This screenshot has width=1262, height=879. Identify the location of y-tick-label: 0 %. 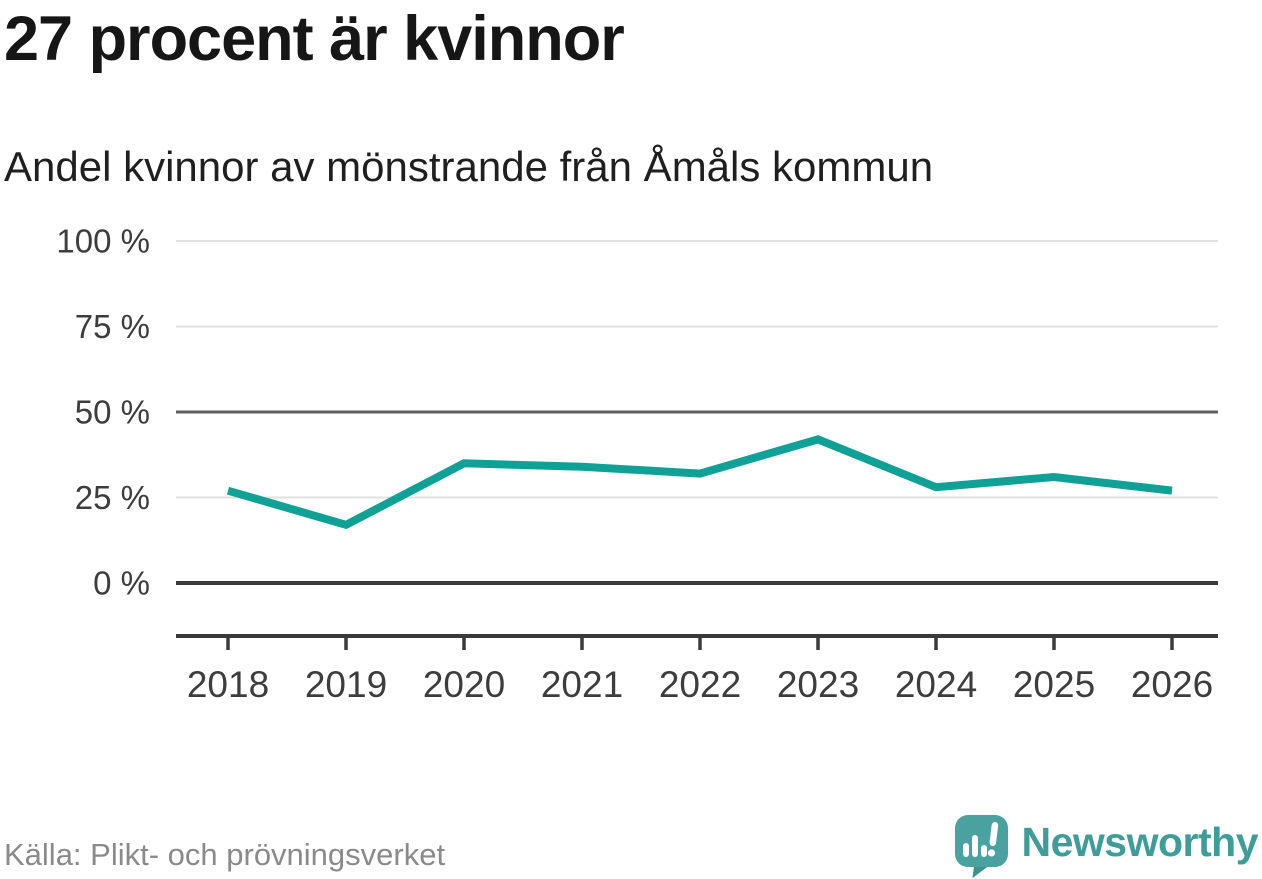
(121, 583).